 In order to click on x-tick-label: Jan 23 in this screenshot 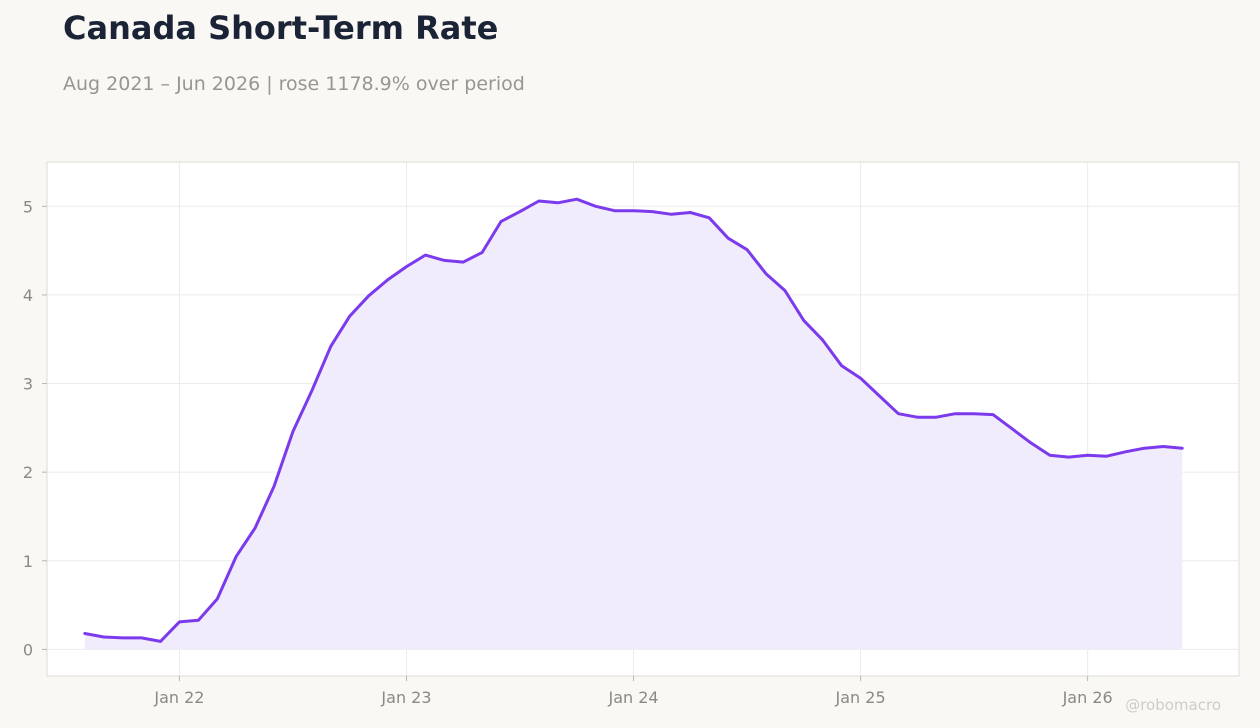, I will do `click(405, 697)`.